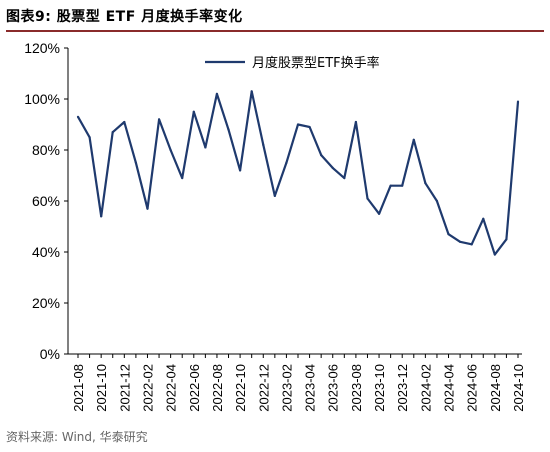 Image resolution: width=550 pixels, height=452 pixels. What do you see at coordinates (78, 388) in the screenshot?
I see `x-tick-label: 2021-08` at bounding box center [78, 388].